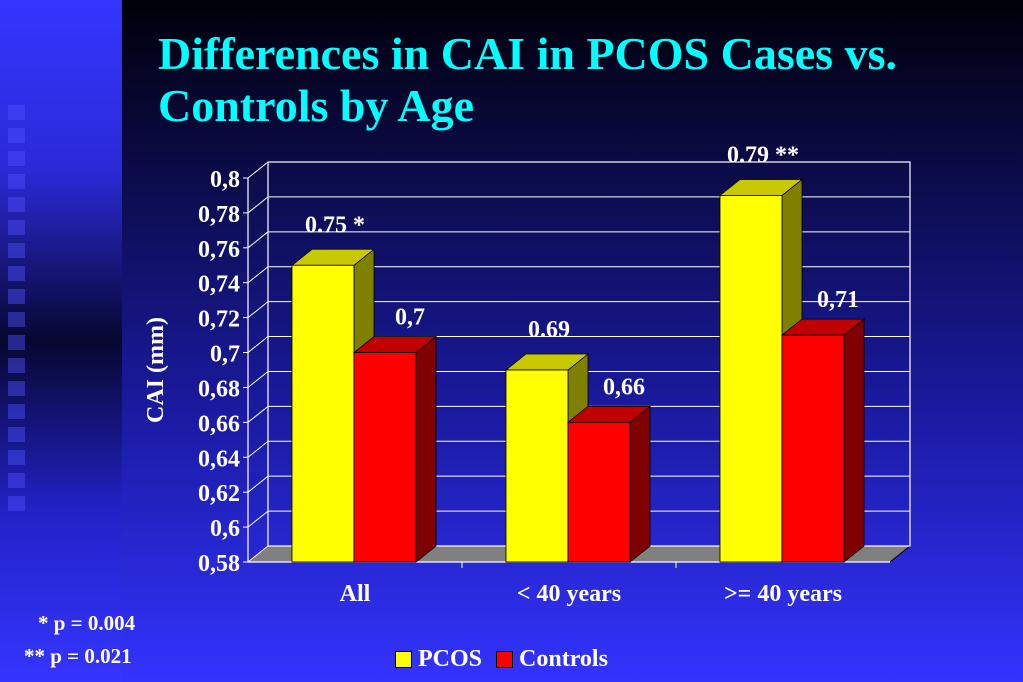 This screenshot has width=1023, height=682. Describe the element at coordinates (763, 155) in the screenshot. I see `data-label: 0.79 **` at that location.